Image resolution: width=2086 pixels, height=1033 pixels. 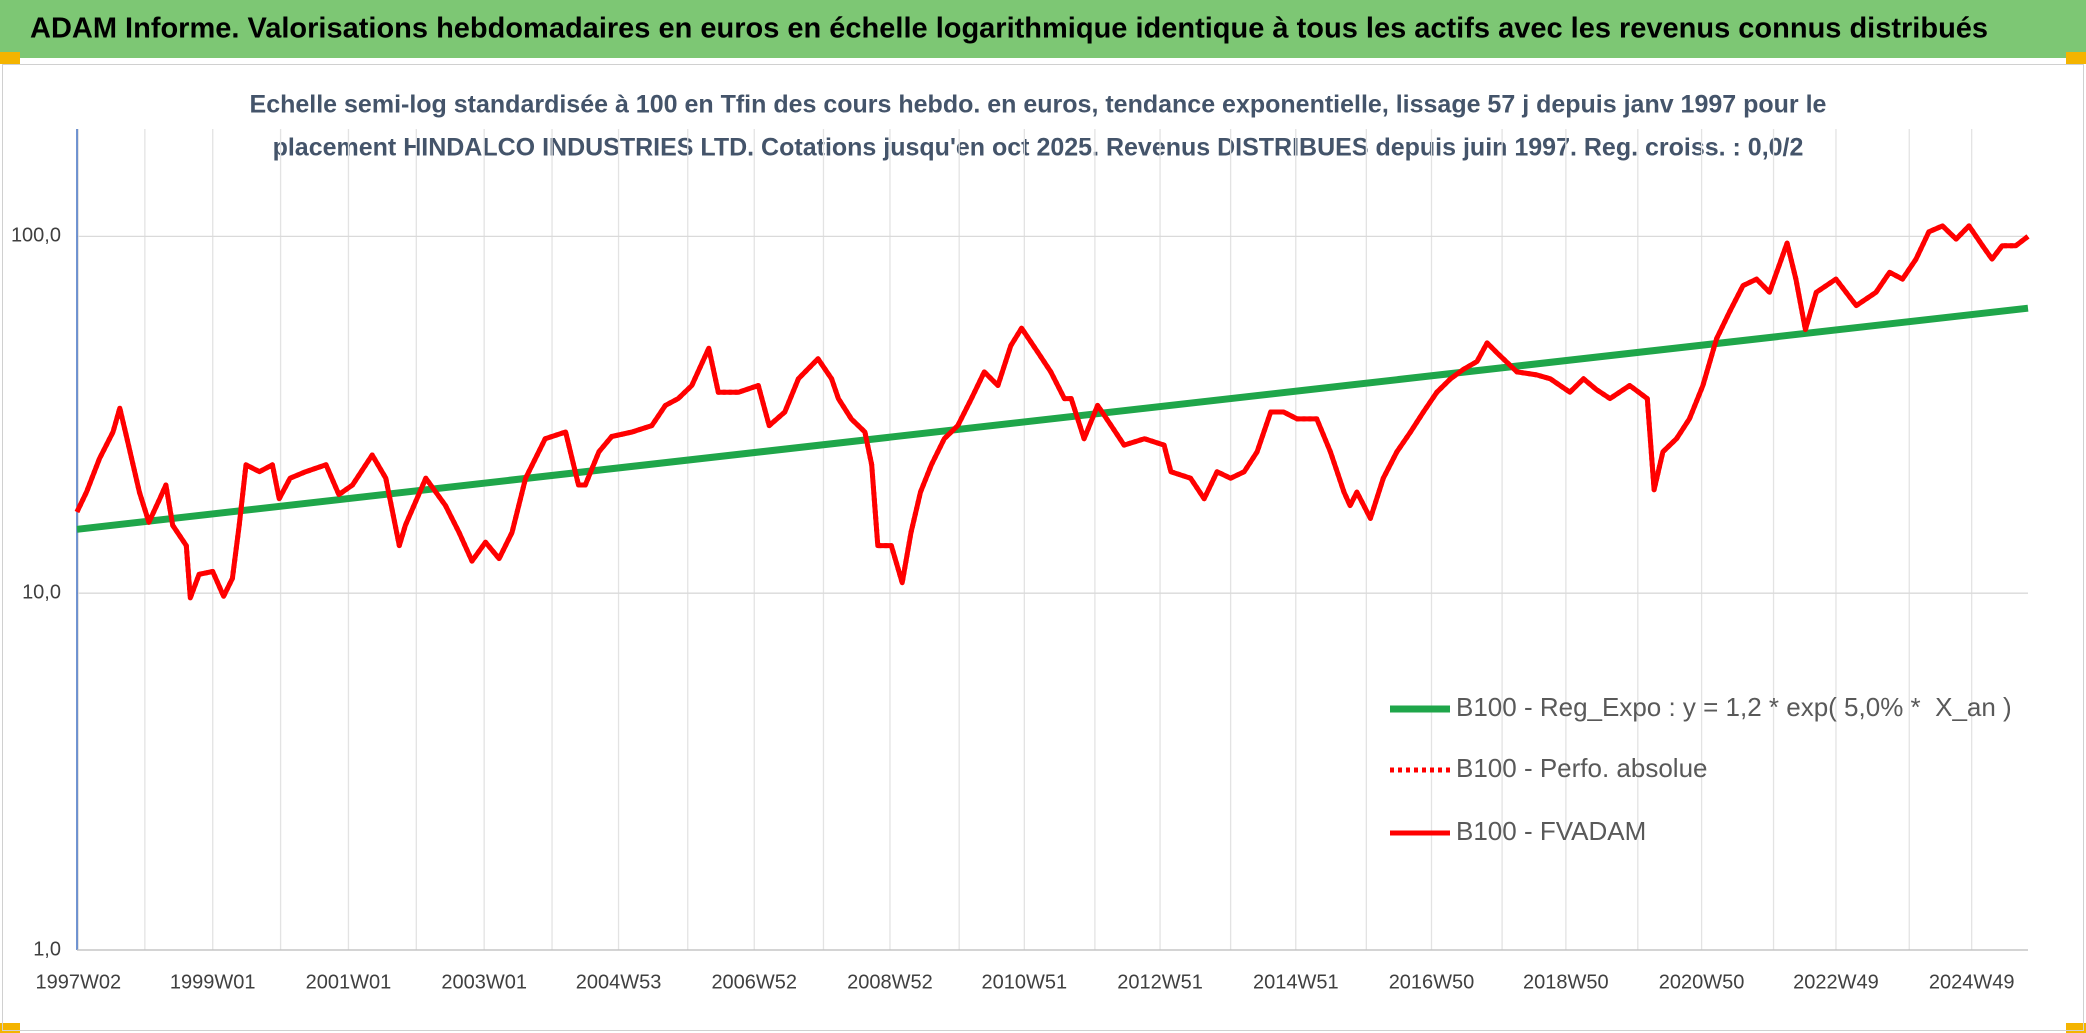 I want to click on legend-label: B100 - FVADAM, so click(x=1551, y=831).